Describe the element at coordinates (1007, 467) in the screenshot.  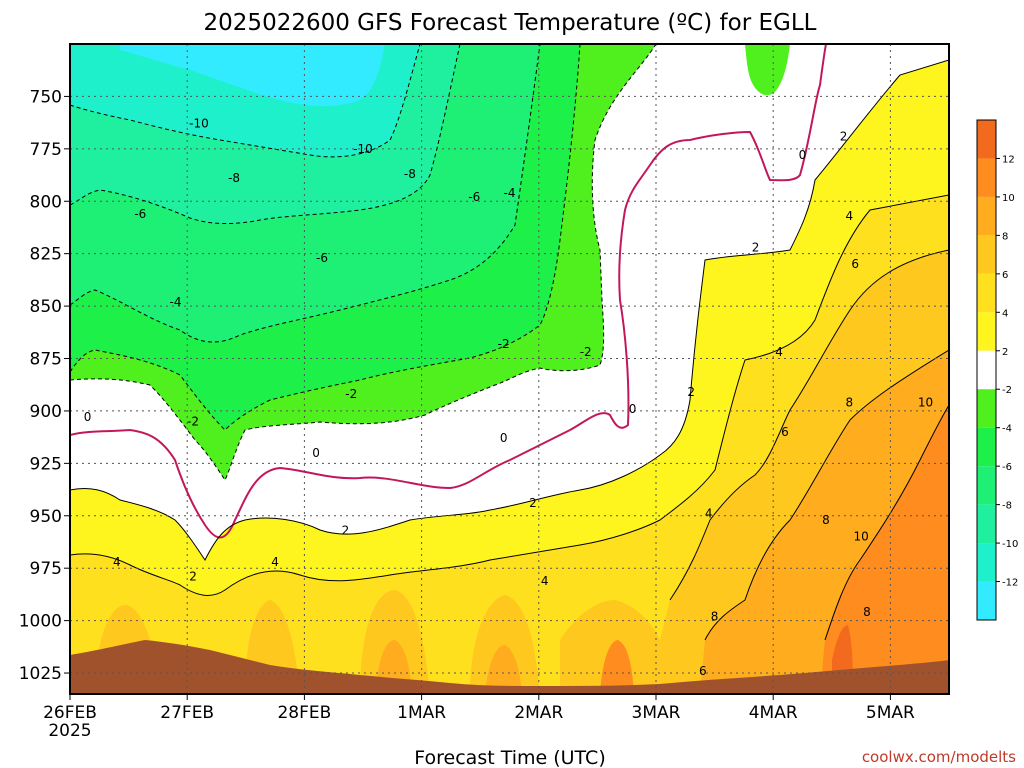
I see `colorbar-tick-label: -6` at that location.